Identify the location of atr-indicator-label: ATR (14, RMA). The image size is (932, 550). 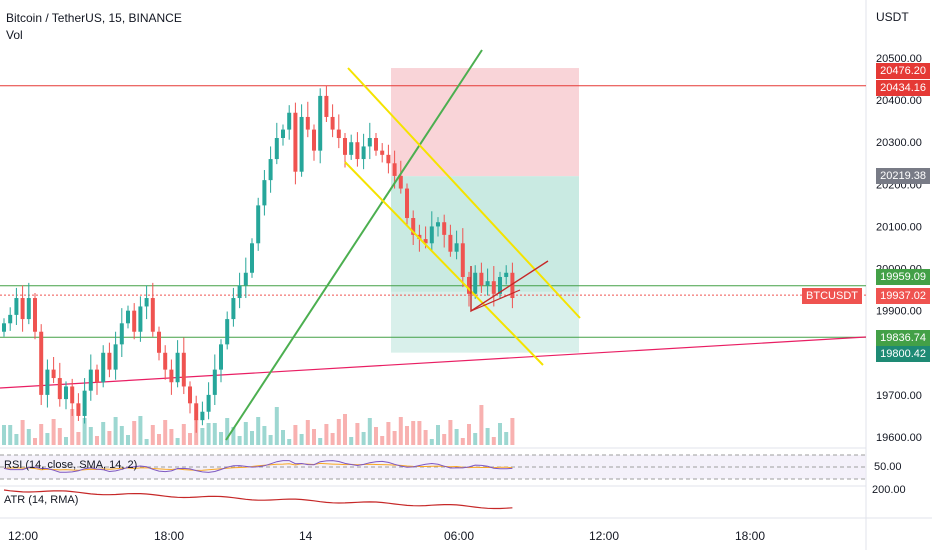
(41, 500).